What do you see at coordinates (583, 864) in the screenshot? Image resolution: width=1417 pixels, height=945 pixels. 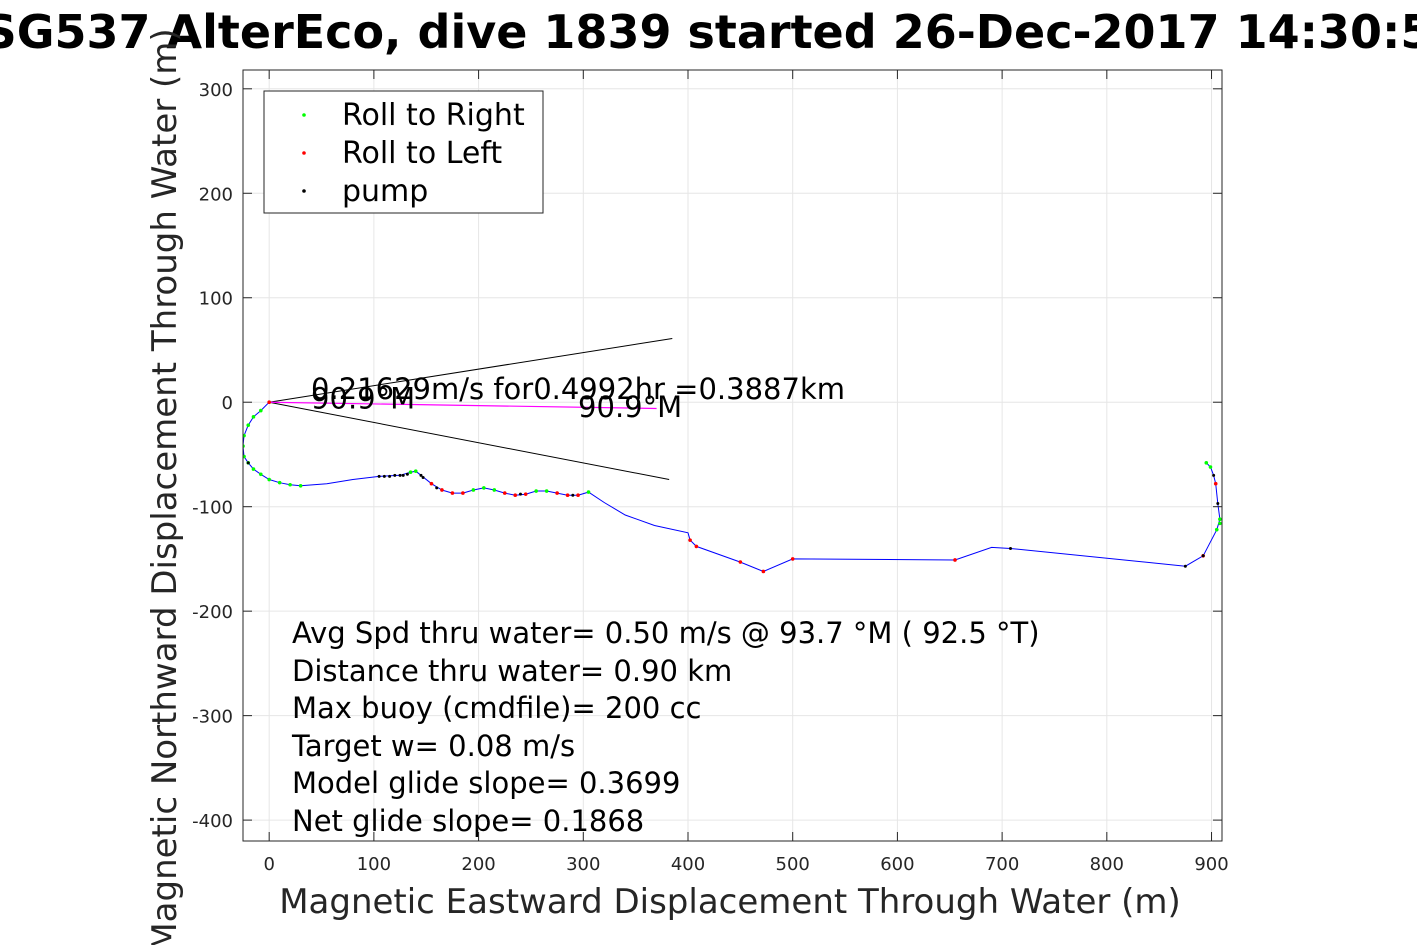 I see `x-tick-label: 300` at bounding box center [583, 864].